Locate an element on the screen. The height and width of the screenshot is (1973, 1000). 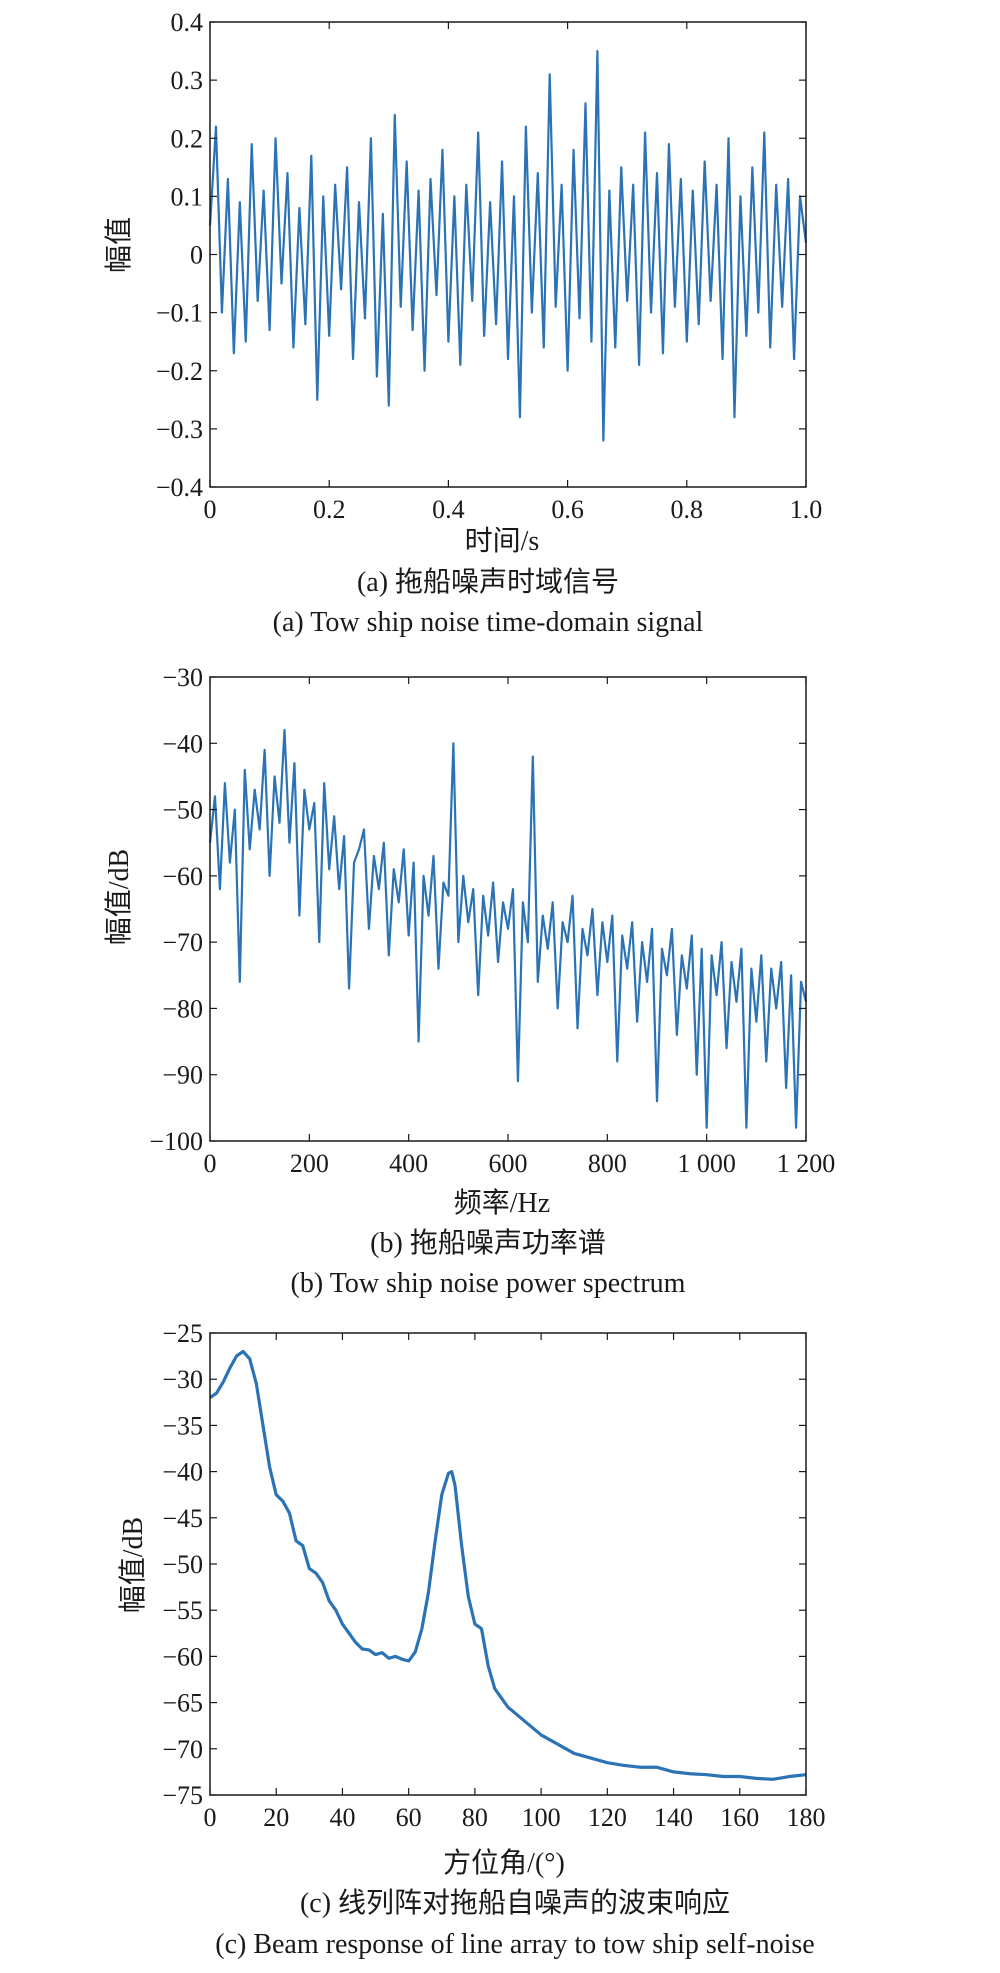
panel-b-ytick-label: −50 is located at coordinates (182, 810).